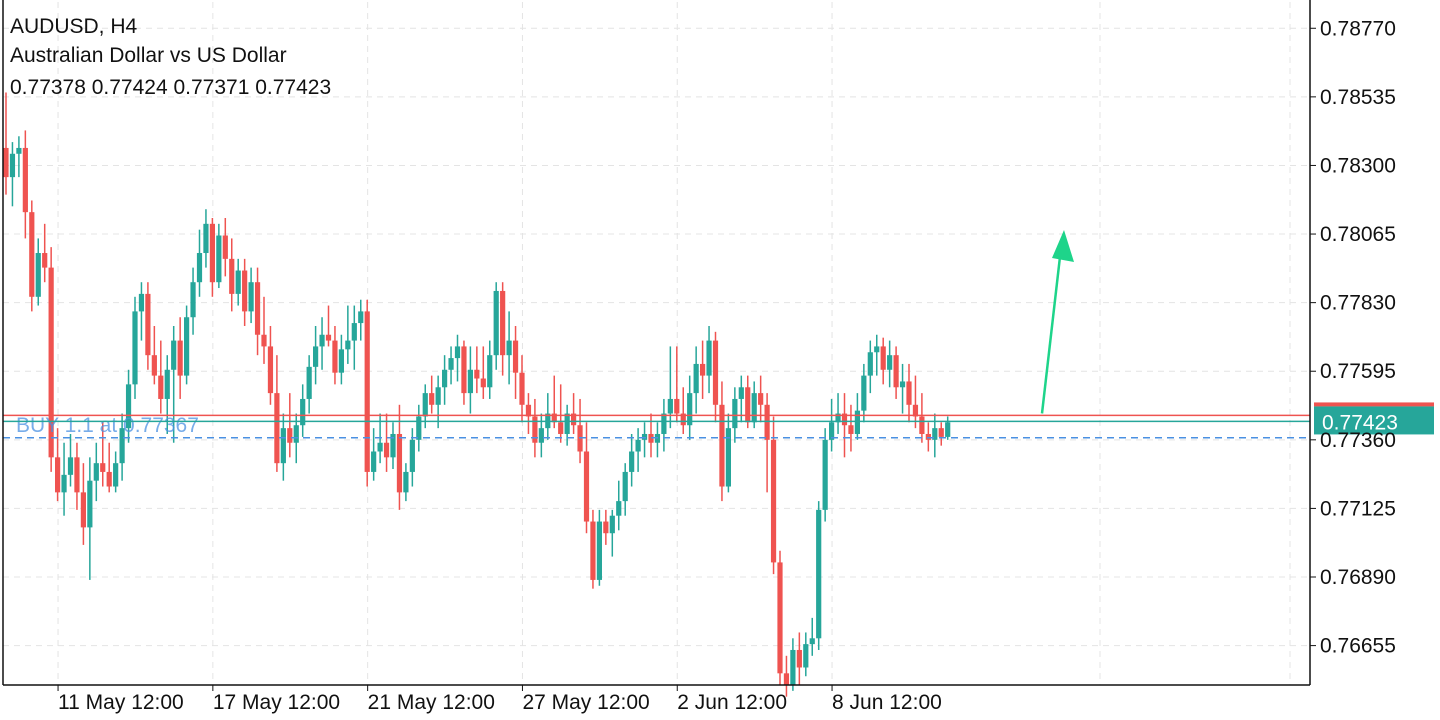 The image size is (1440, 720). What do you see at coordinates (887, 702) in the screenshot?
I see `x-tick-label: 8 Jun 12:00` at bounding box center [887, 702].